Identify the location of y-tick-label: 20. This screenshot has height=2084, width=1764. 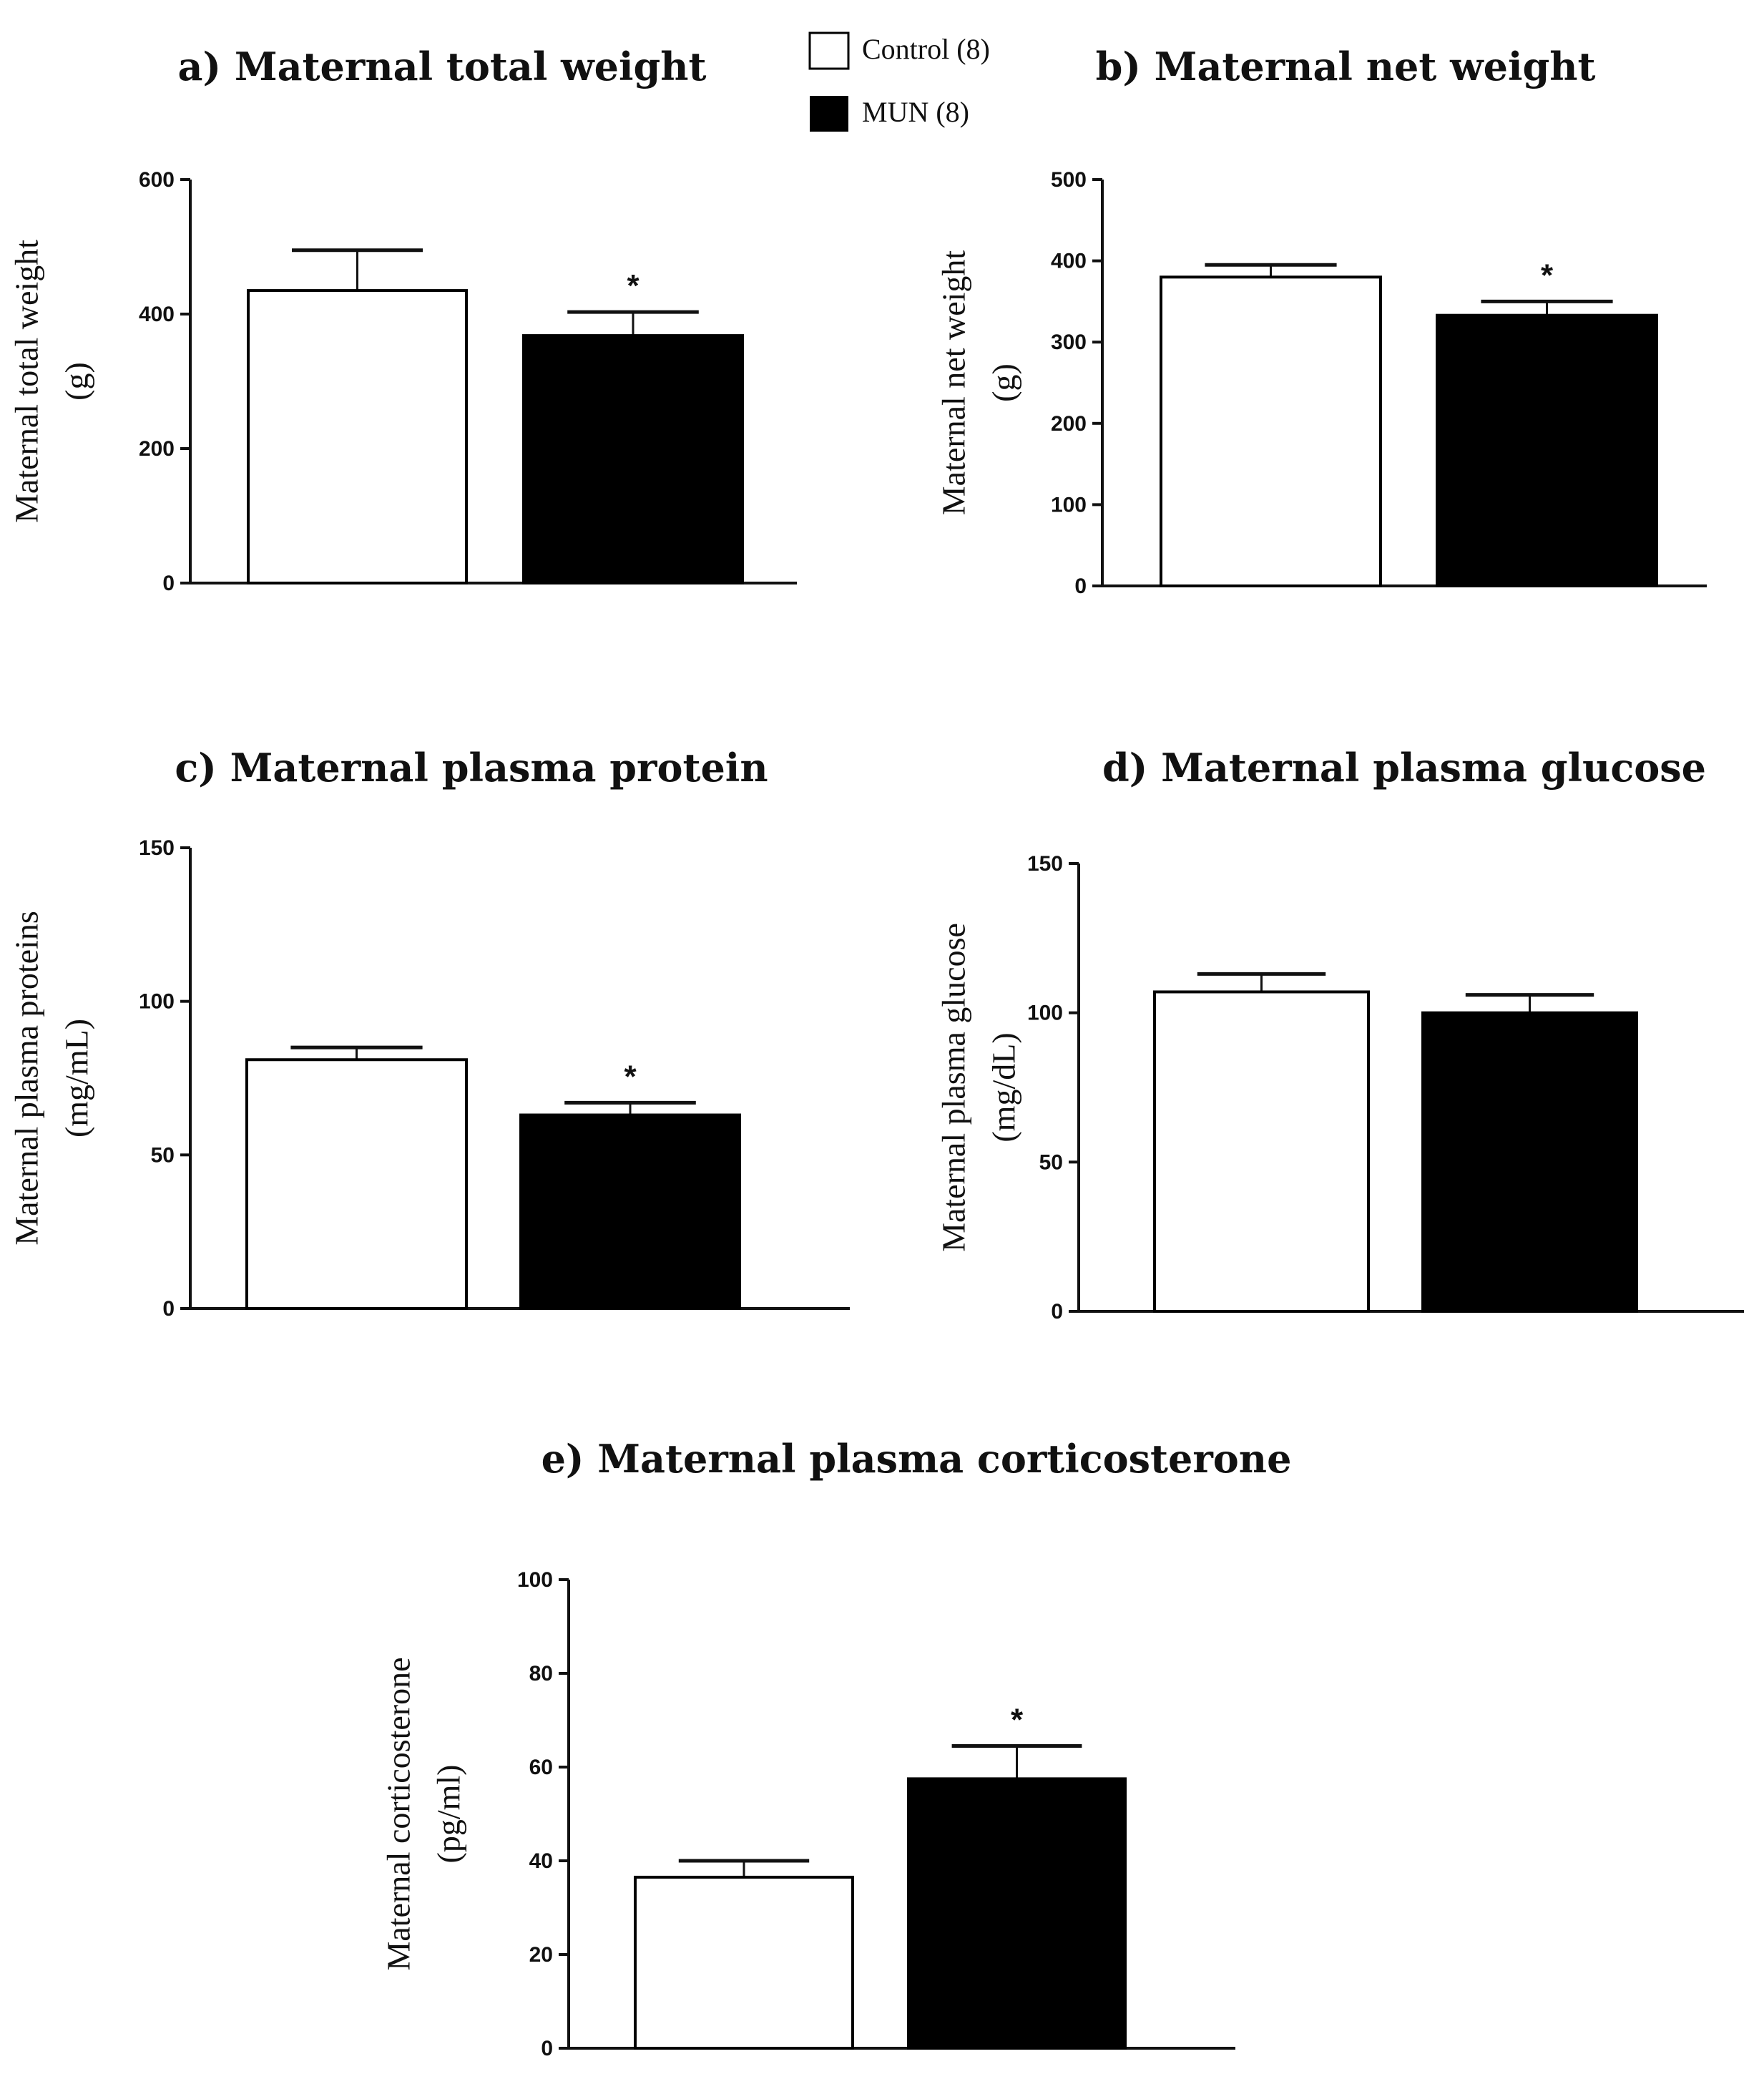
(541, 1955).